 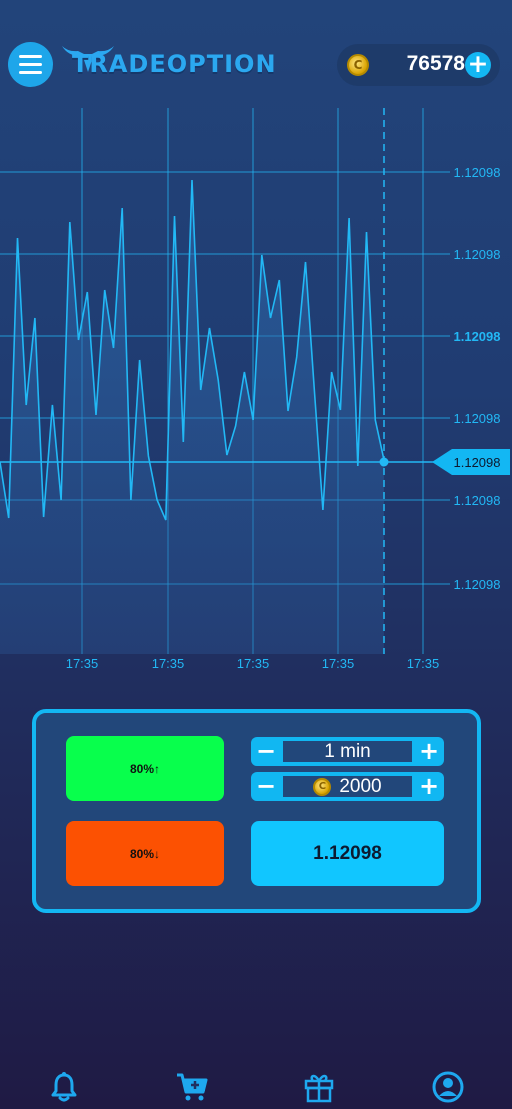 I want to click on amount-value: C 2000, so click(x=347, y=786).